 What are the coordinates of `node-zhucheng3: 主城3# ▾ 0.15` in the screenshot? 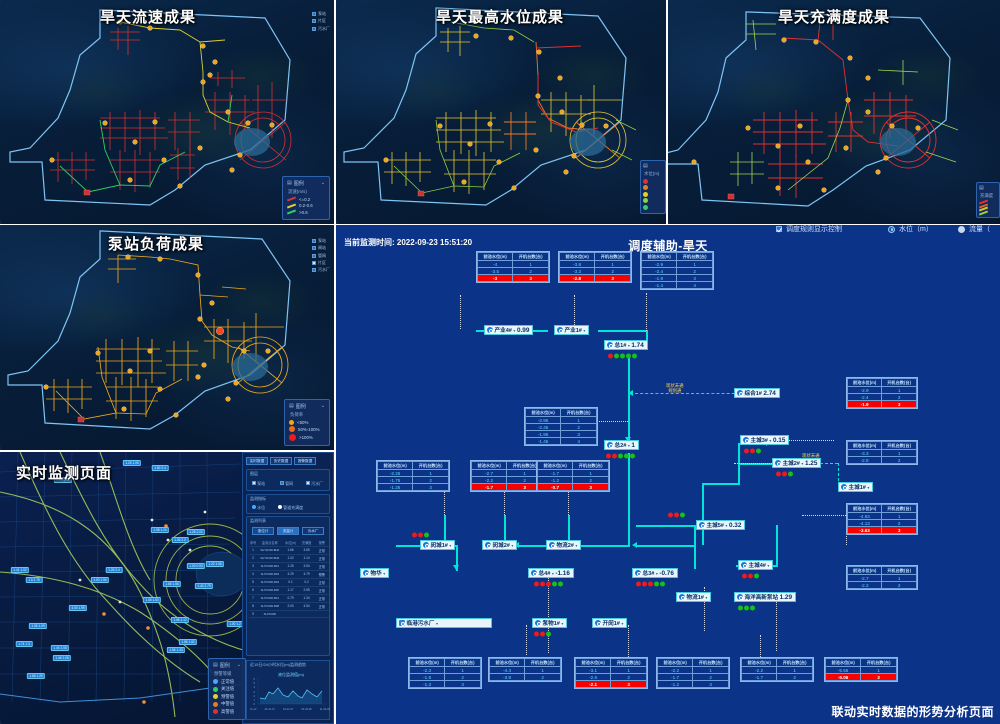 It's located at (765, 440).